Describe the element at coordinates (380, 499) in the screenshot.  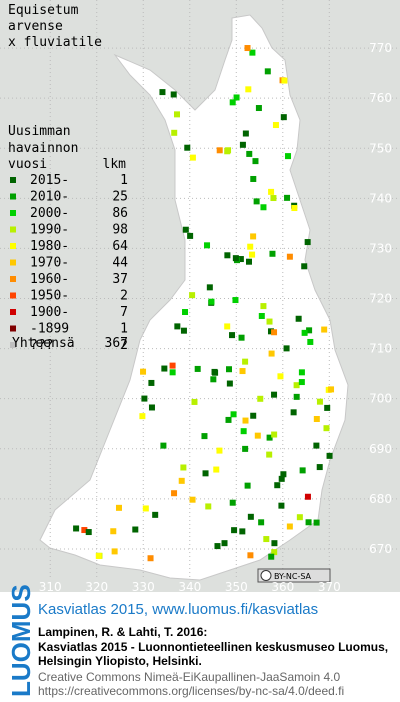
I see `y-tick-label: 680` at that location.